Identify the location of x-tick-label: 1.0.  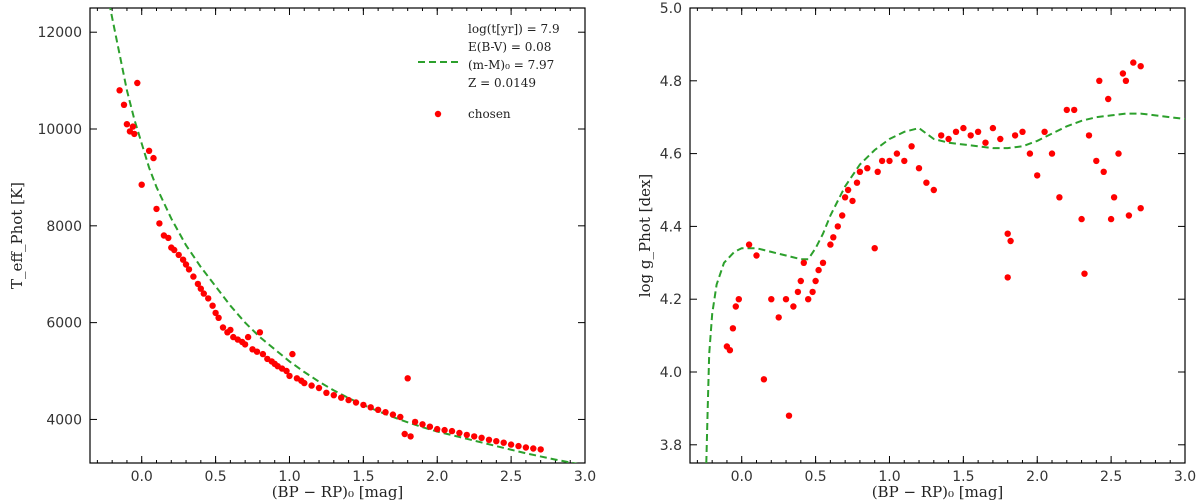
(289, 477).